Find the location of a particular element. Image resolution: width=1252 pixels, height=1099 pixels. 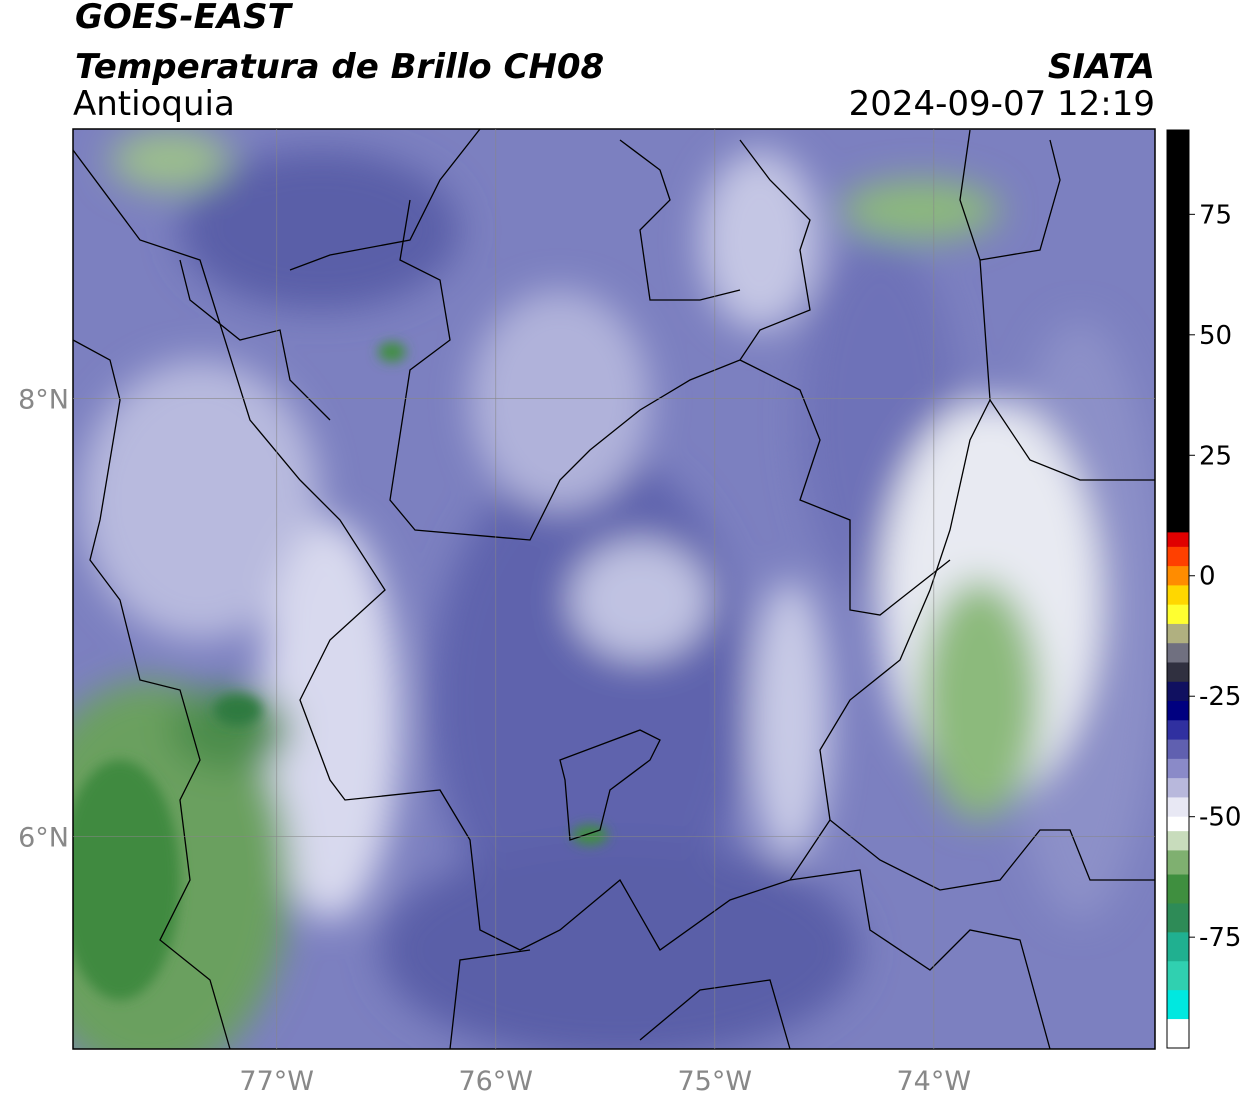

colorbar-tick-label: 75 is located at coordinates (1215, 215).